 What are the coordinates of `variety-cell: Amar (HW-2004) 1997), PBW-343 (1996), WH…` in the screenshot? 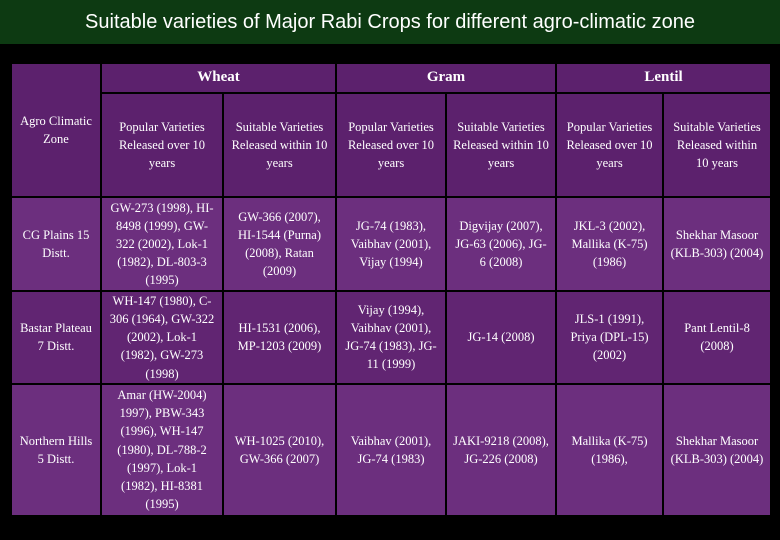 It's located at (162, 449).